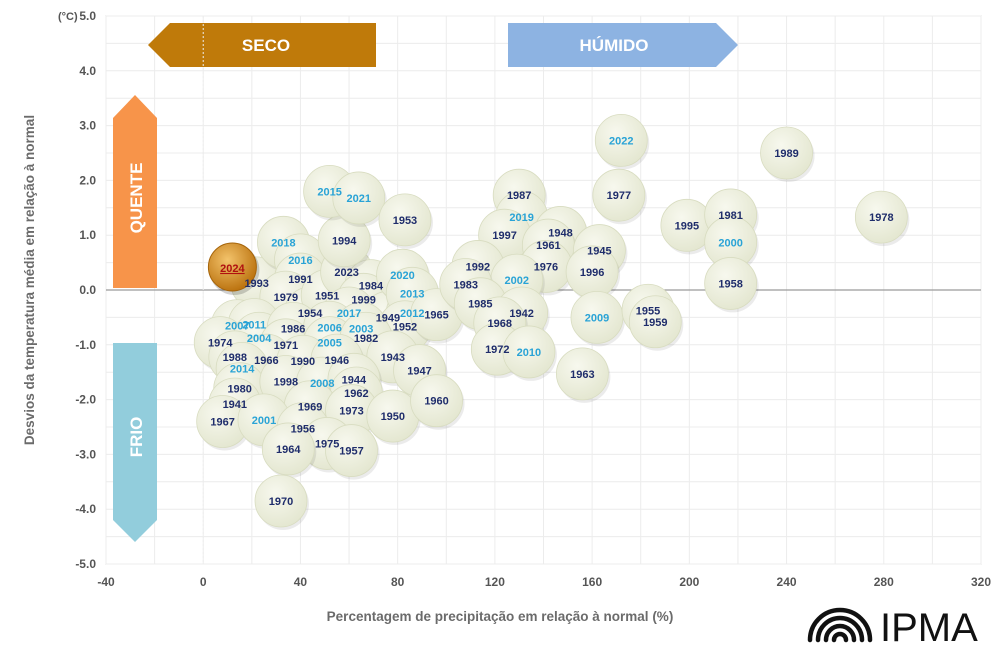 Image resolution: width=1000 pixels, height=659 pixels. Describe the element at coordinates (344, 242) in the screenshot. I see `bubble-label-1994: 1994` at that location.